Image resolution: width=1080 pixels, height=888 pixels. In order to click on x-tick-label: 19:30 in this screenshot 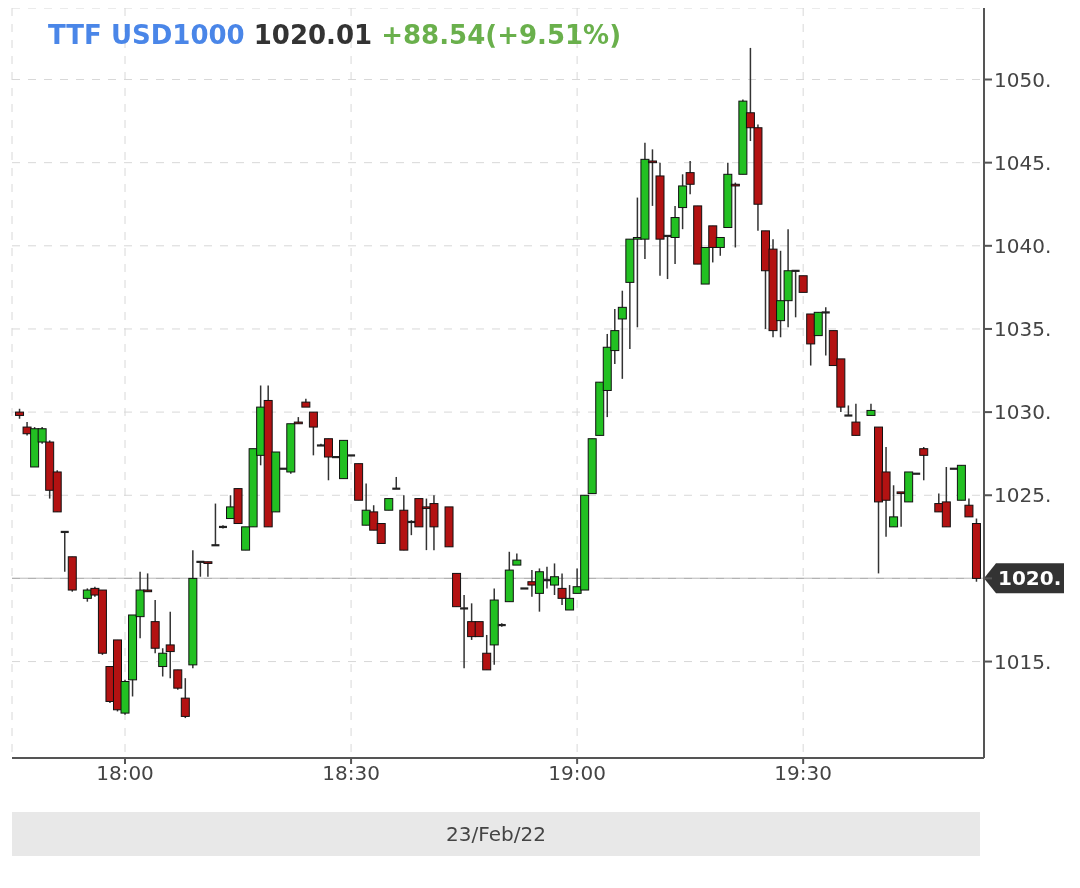, I will do `click(803, 773)`.